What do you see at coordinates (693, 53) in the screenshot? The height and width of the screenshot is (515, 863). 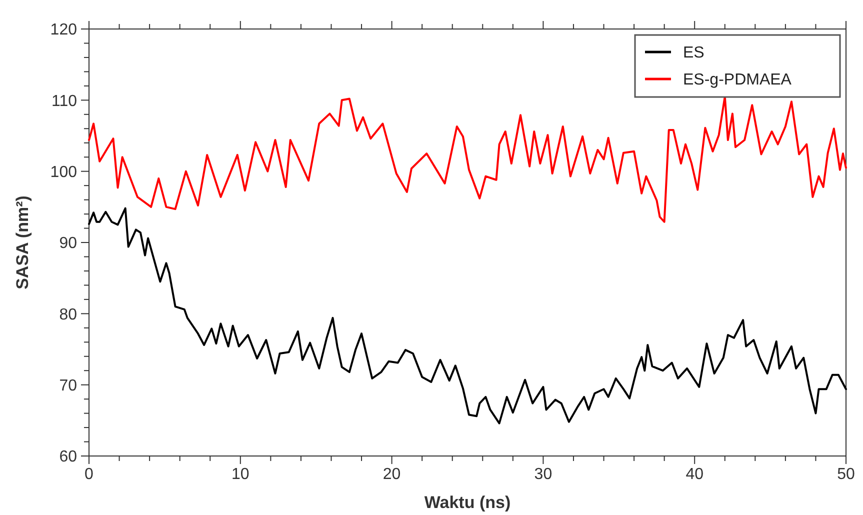 I see `legend-label: ES` at bounding box center [693, 53].